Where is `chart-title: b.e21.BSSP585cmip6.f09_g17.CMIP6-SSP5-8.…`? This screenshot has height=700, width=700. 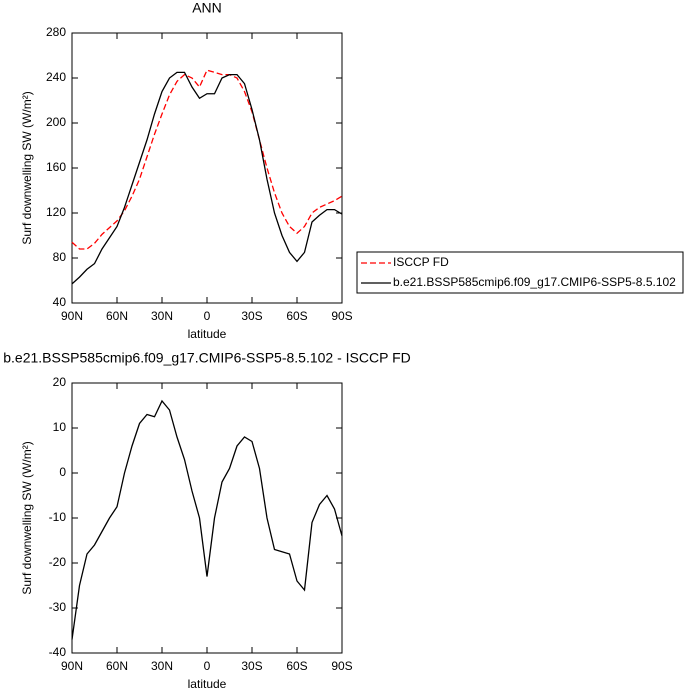 chart-title: b.e21.BSSP585cmip6.f09_g17.CMIP6-SSP5-8.… is located at coordinates (207, 358).